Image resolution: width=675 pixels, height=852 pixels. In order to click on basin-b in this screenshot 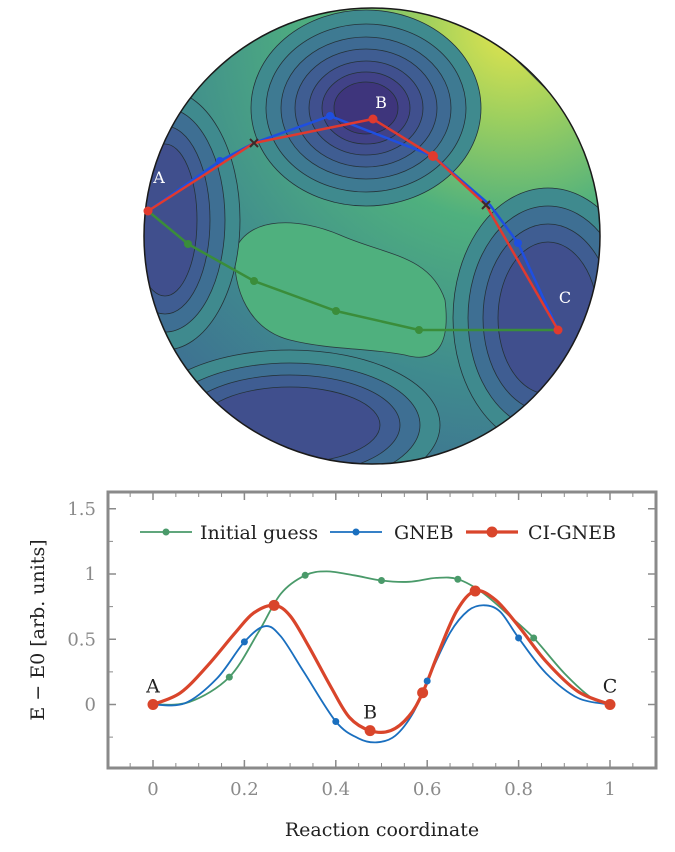, I will do `click(366, 108)`.